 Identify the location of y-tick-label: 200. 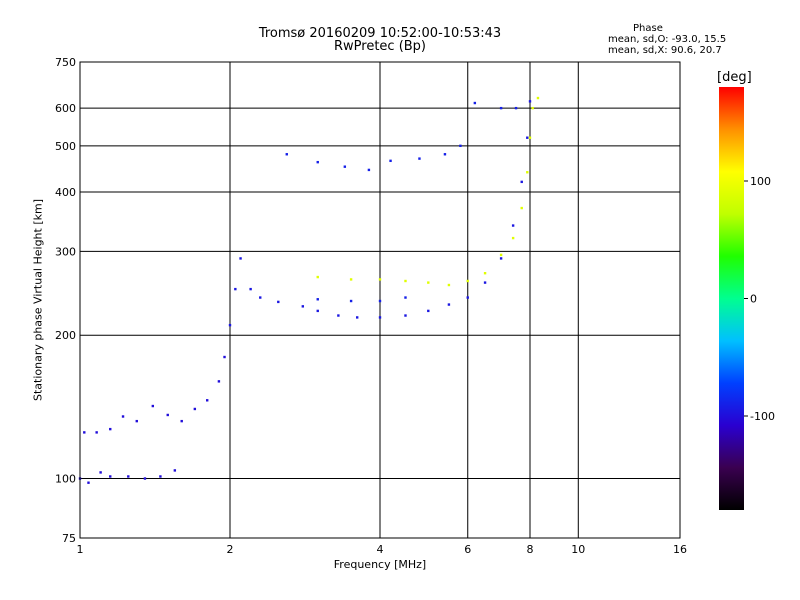
(65, 335).